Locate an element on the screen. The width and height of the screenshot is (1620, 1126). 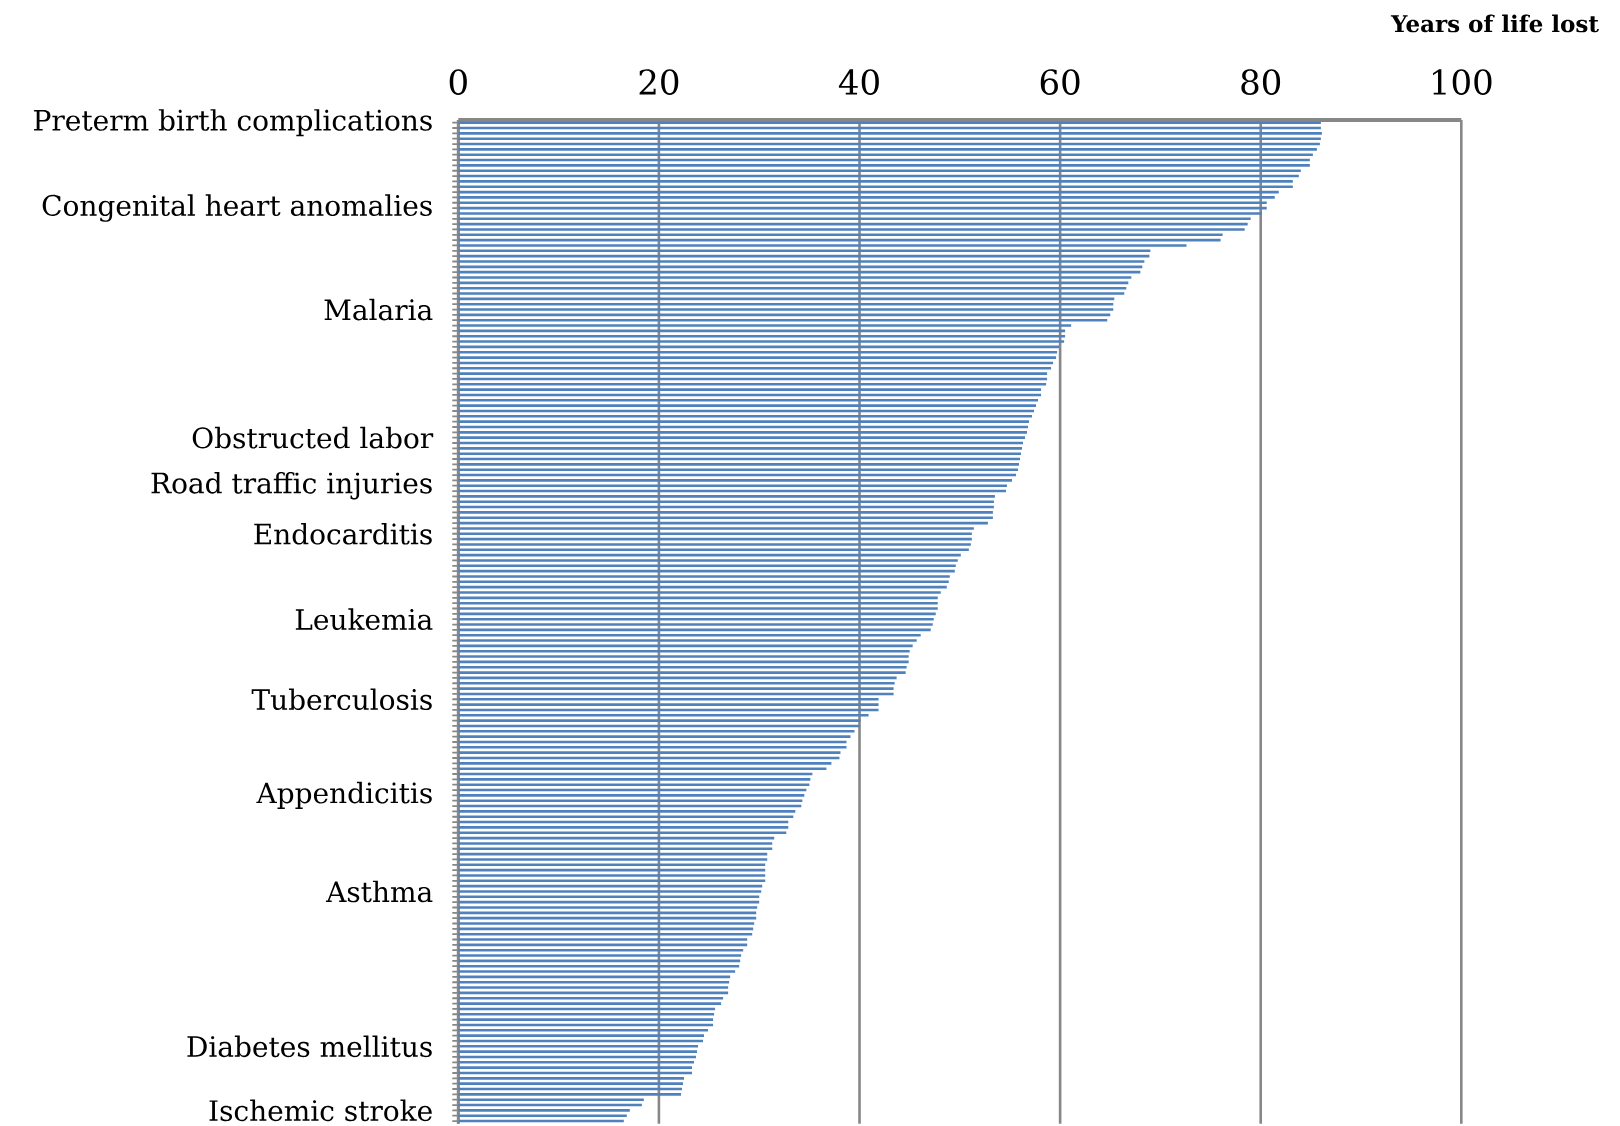
y-tick-label: Malaria is located at coordinates (378, 309).